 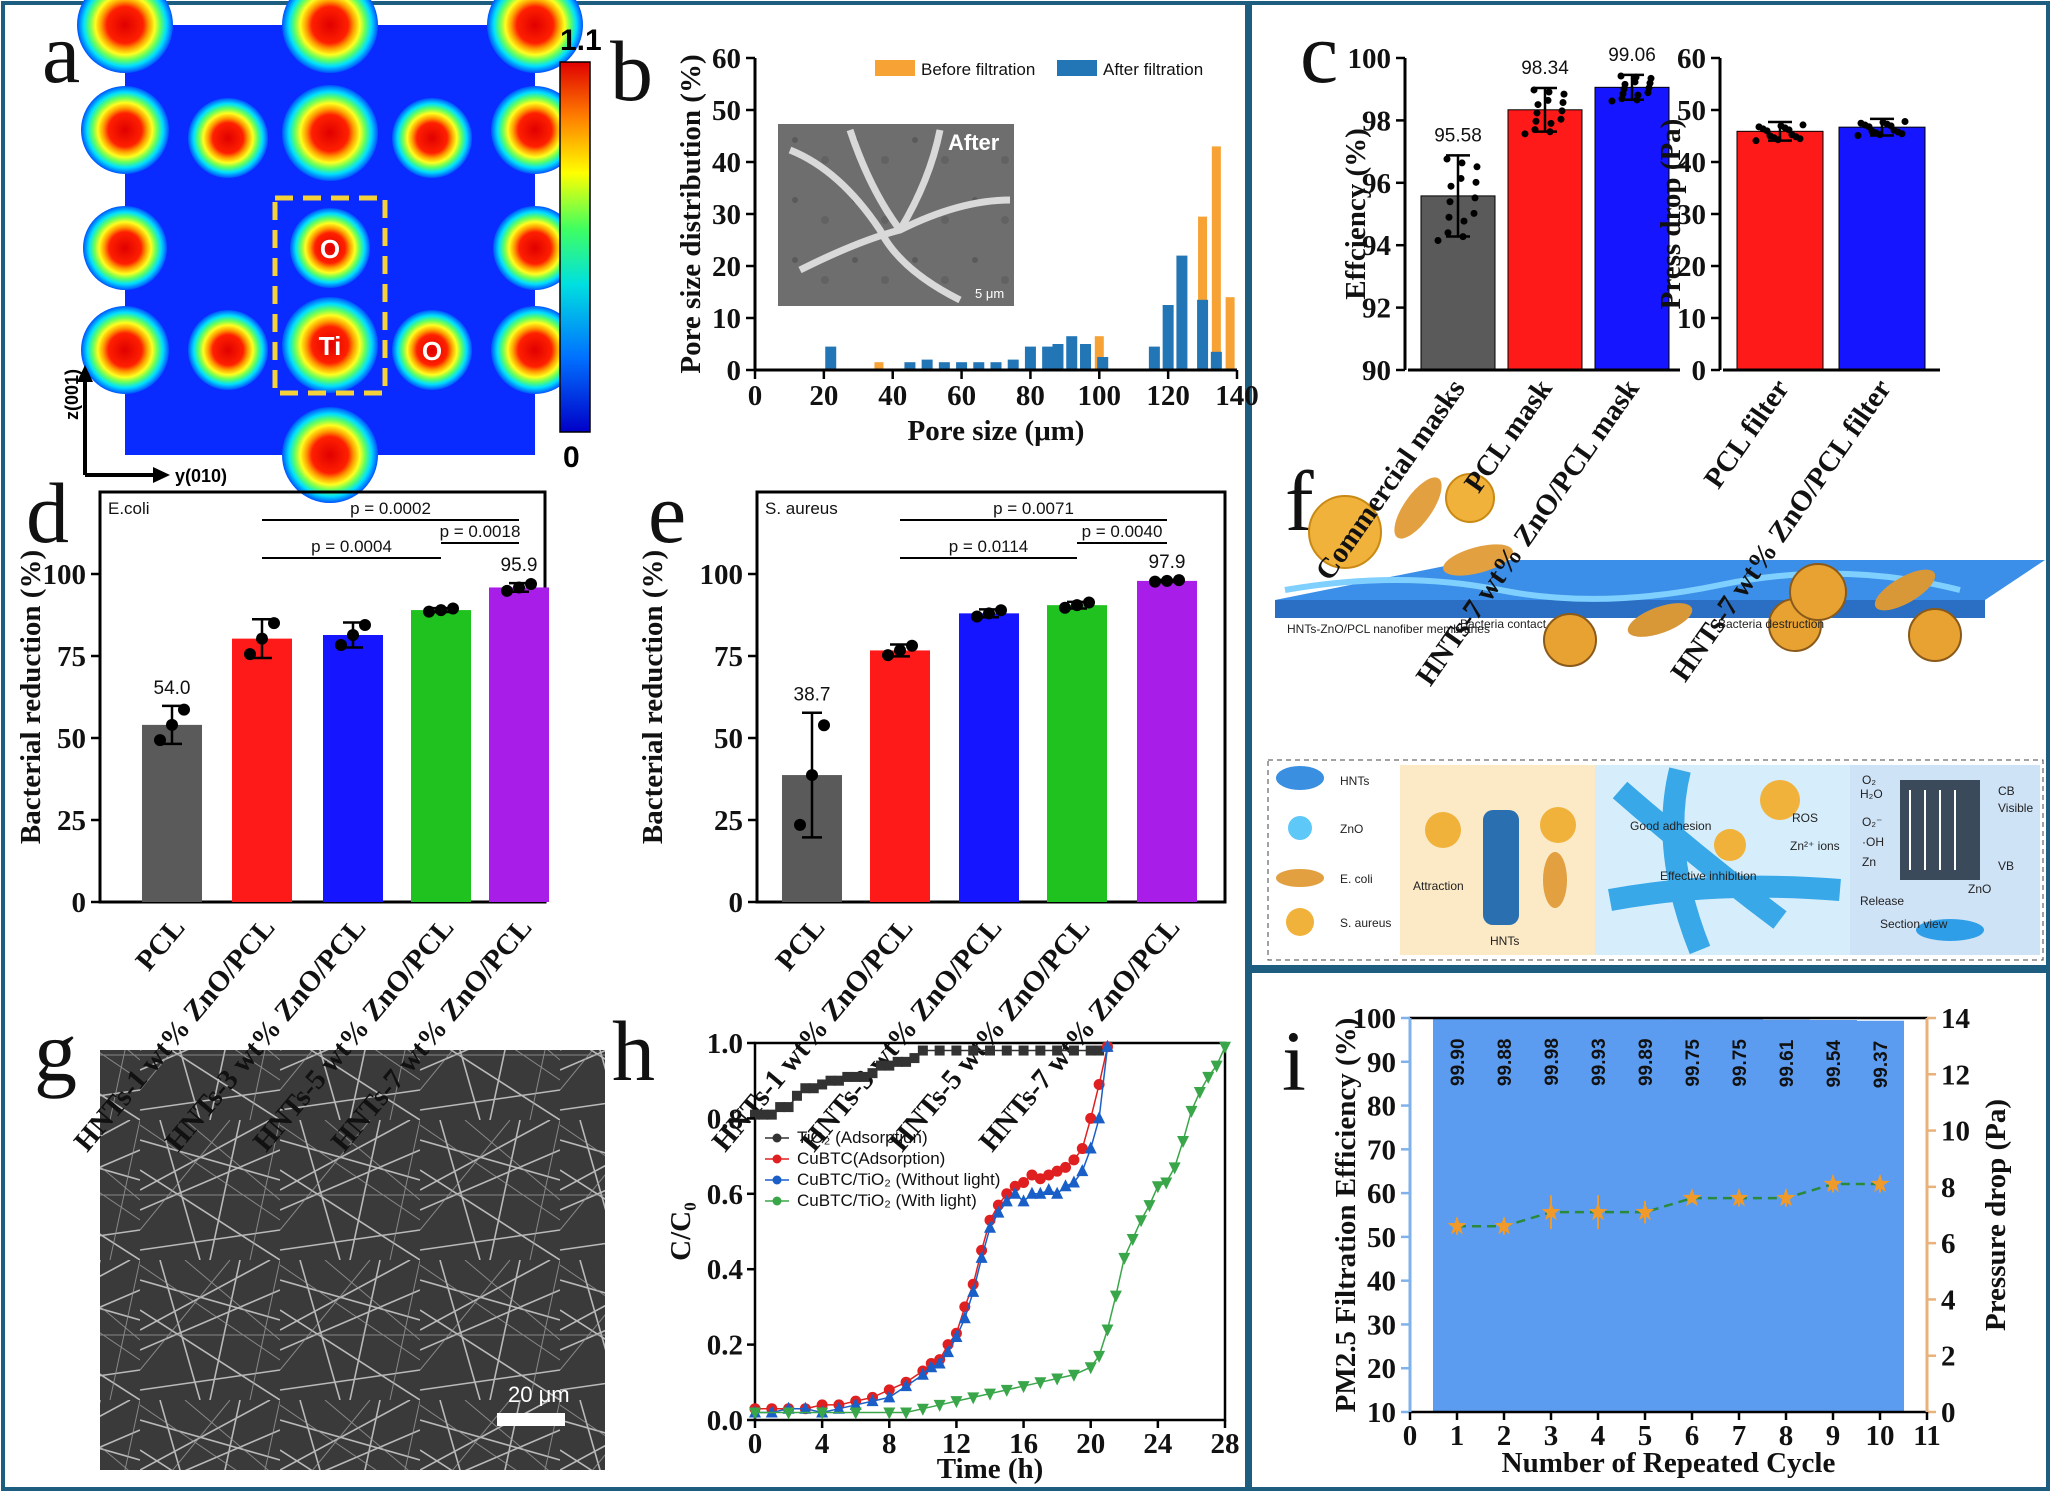 I want to click on data-label: 97.9, so click(x=1167, y=562).